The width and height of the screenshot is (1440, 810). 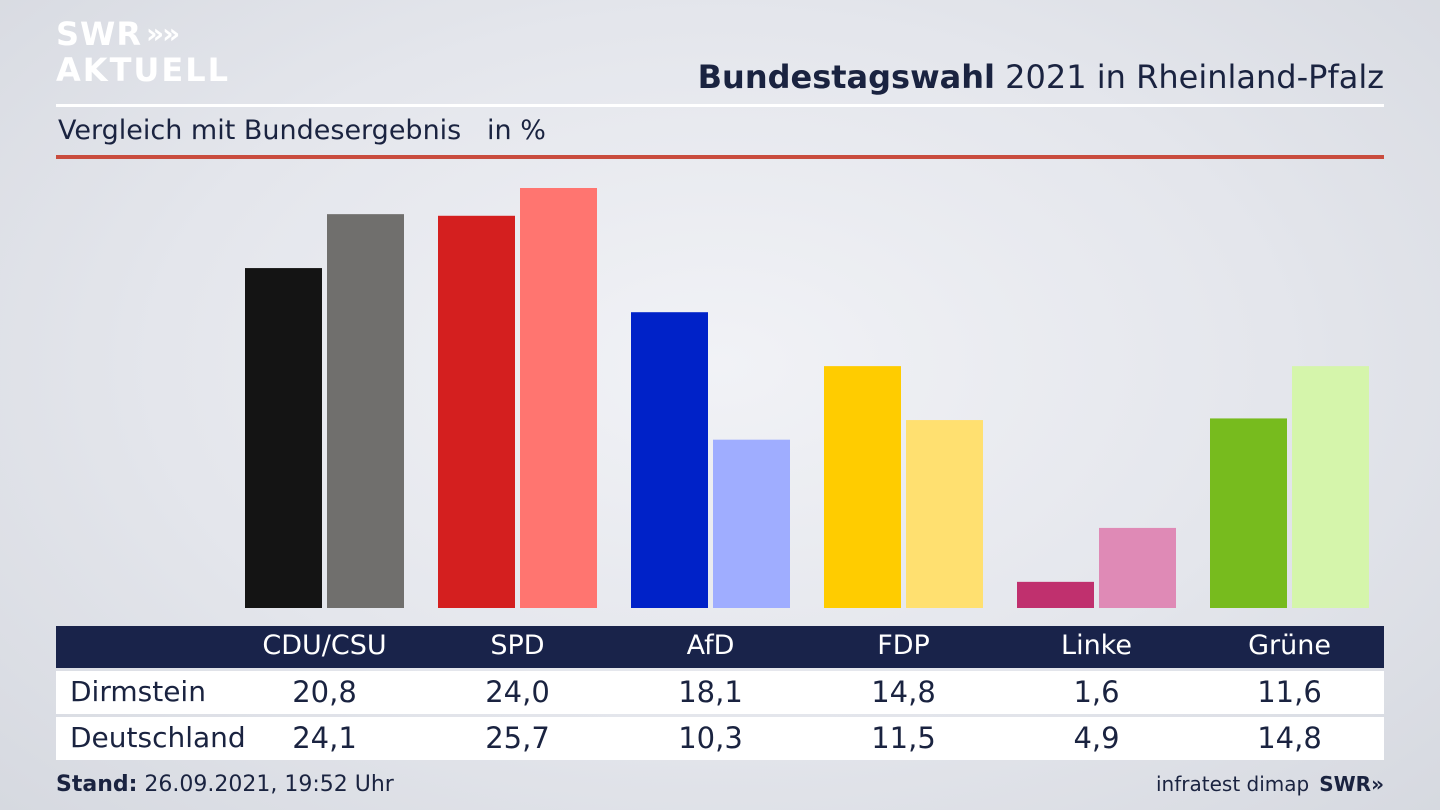 What do you see at coordinates (1289, 692) in the screenshot?
I see `value-dirmstein-gr-ne: 11,6` at bounding box center [1289, 692].